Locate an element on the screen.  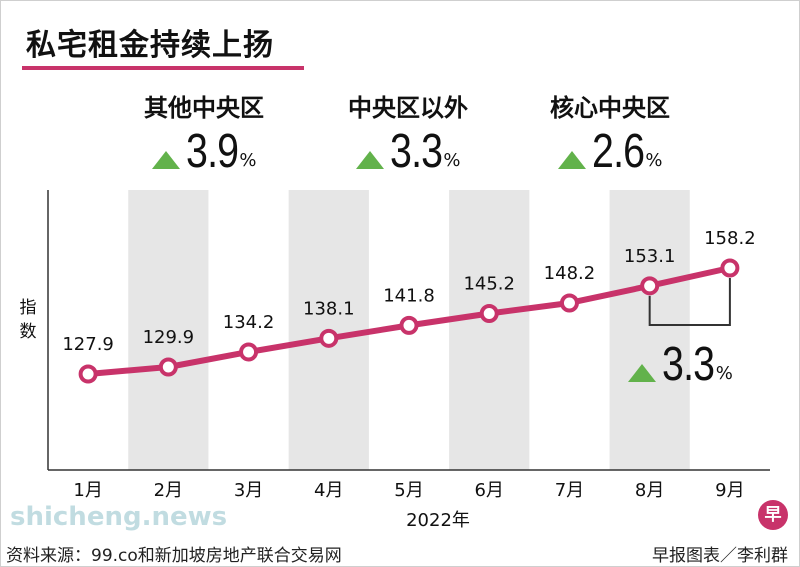
x-axis-title: 2022年 is located at coordinates (438, 520).